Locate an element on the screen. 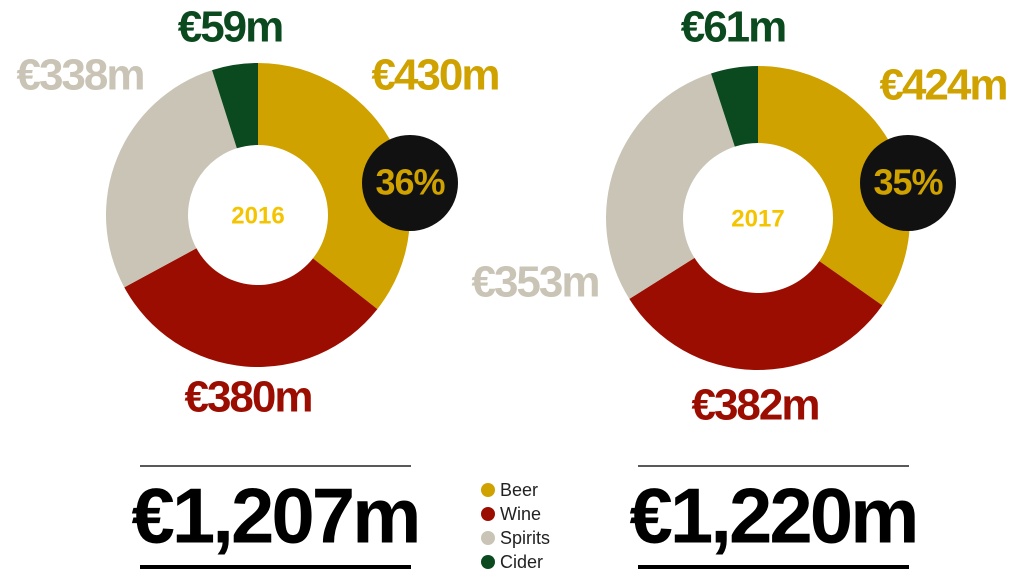 Image resolution: width=1014 pixels, height=571 pixels. share-label: 35% is located at coordinates (908, 182).